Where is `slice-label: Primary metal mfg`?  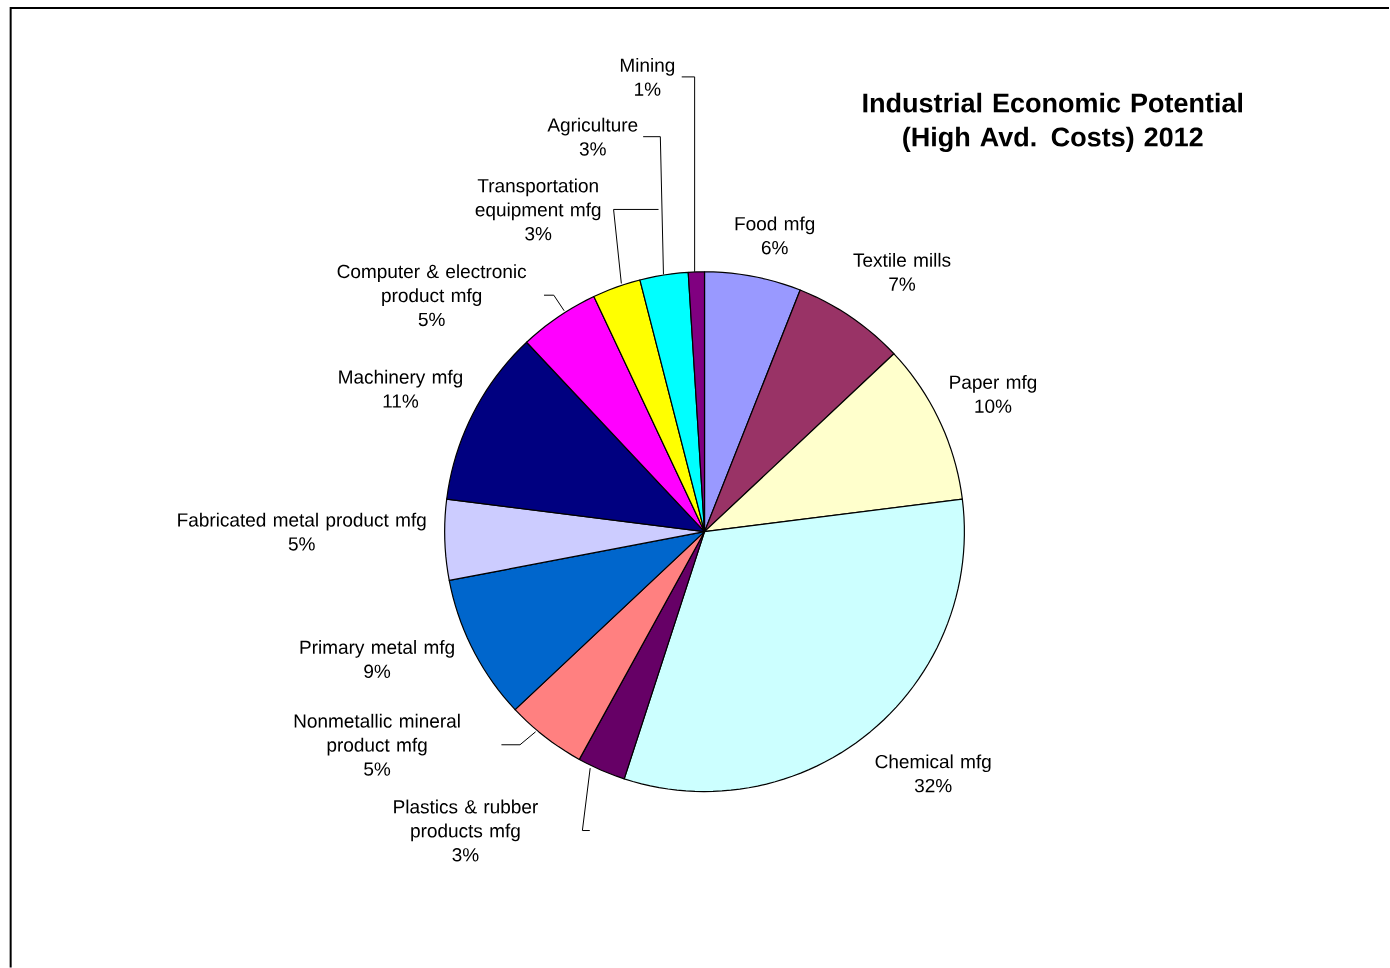 slice-label: Primary metal mfg is located at coordinates (377, 648).